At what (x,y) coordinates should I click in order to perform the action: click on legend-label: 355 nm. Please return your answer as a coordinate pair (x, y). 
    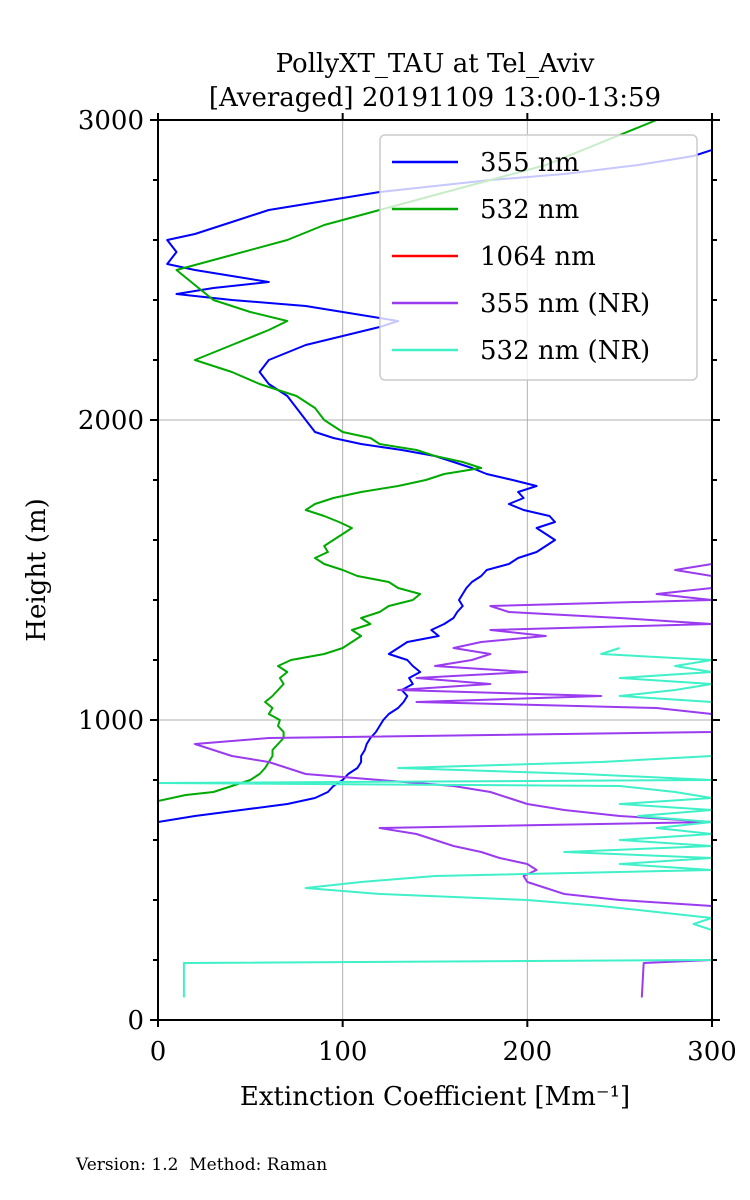
    Looking at the image, I should click on (529, 163).